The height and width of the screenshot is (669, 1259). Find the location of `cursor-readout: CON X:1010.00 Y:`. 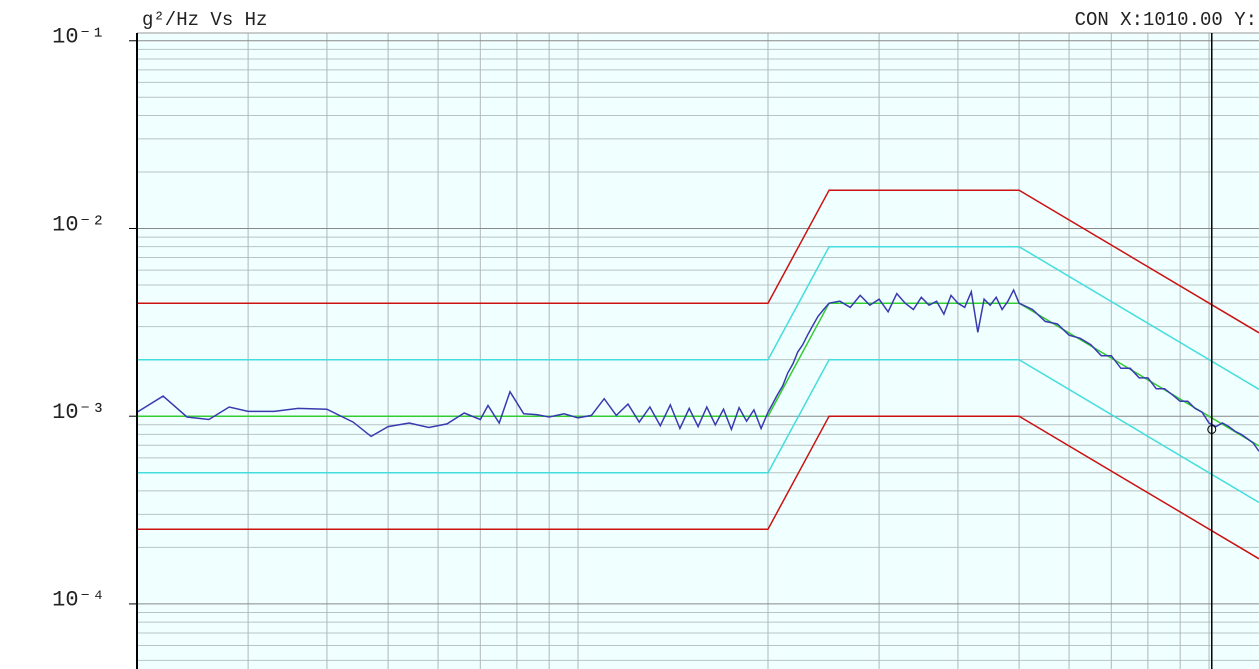

cursor-readout: CON X:1010.00 Y: is located at coordinates (1166, 20).